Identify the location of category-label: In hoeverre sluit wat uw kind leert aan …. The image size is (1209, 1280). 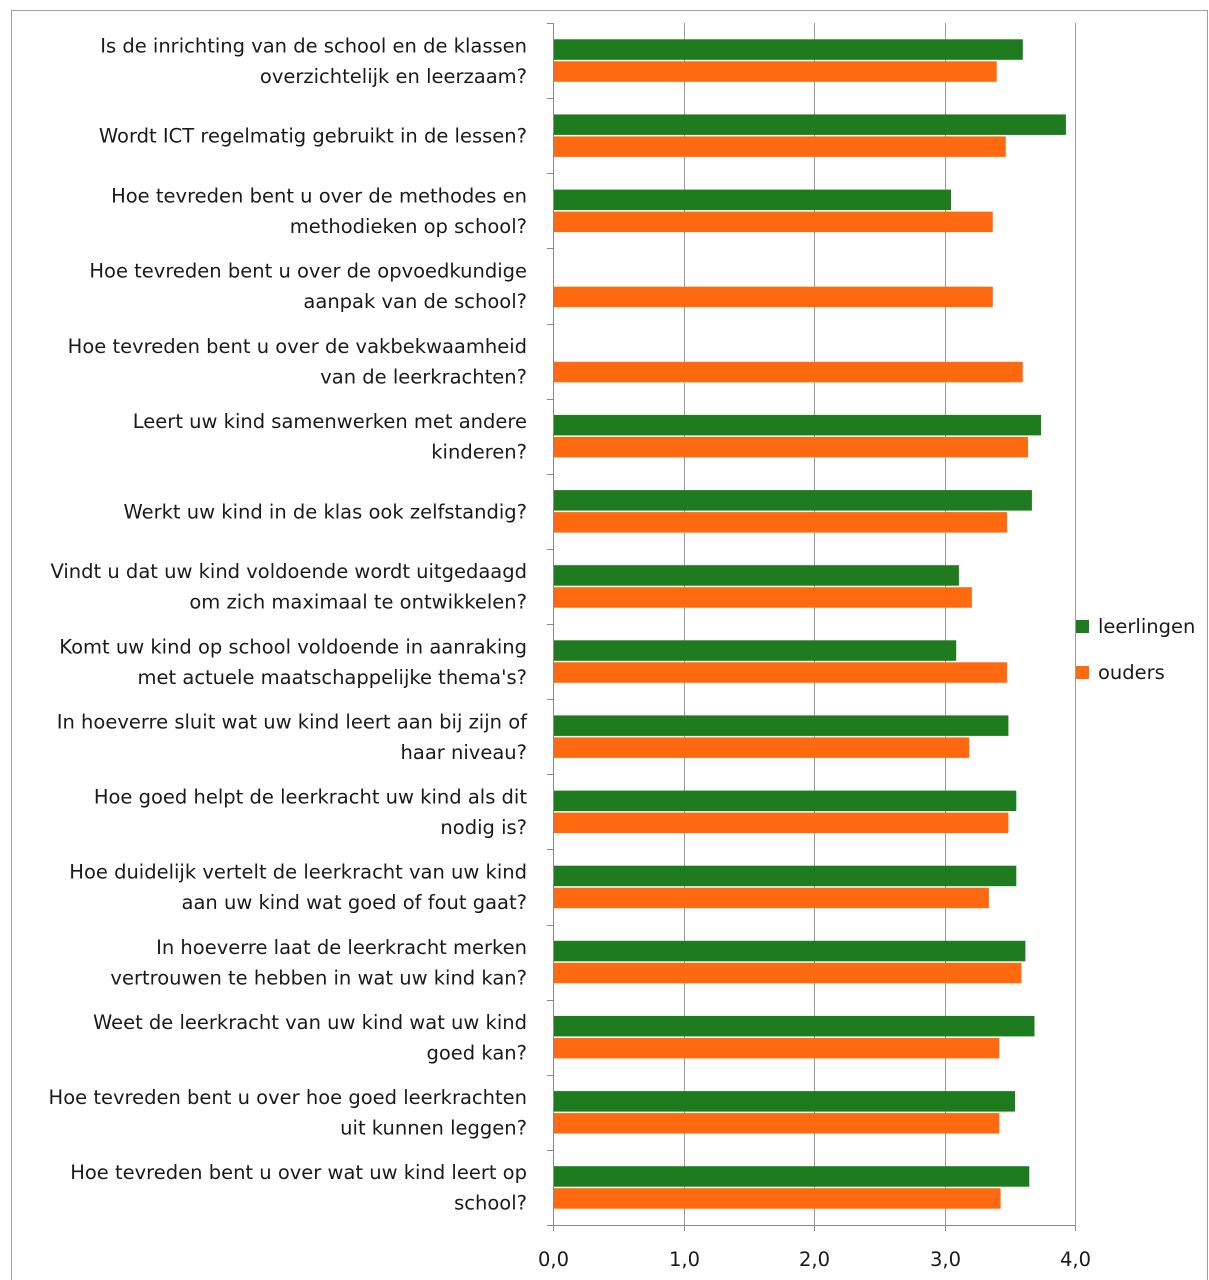
(292, 721).